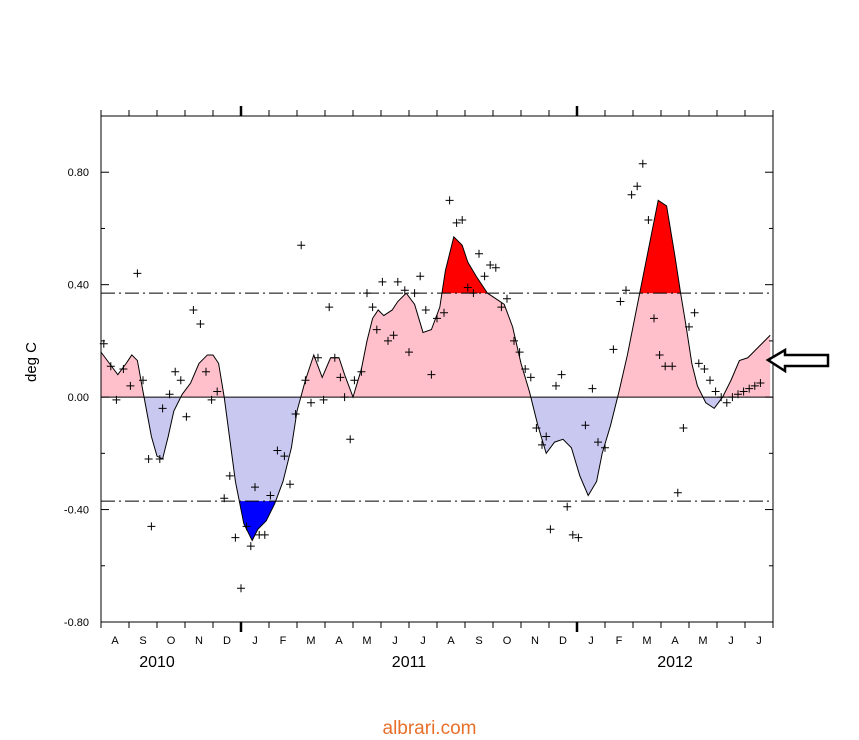 This screenshot has height=740, width=859. What do you see at coordinates (78, 173) in the screenshot?
I see `y-tick-label: 0.80` at bounding box center [78, 173].